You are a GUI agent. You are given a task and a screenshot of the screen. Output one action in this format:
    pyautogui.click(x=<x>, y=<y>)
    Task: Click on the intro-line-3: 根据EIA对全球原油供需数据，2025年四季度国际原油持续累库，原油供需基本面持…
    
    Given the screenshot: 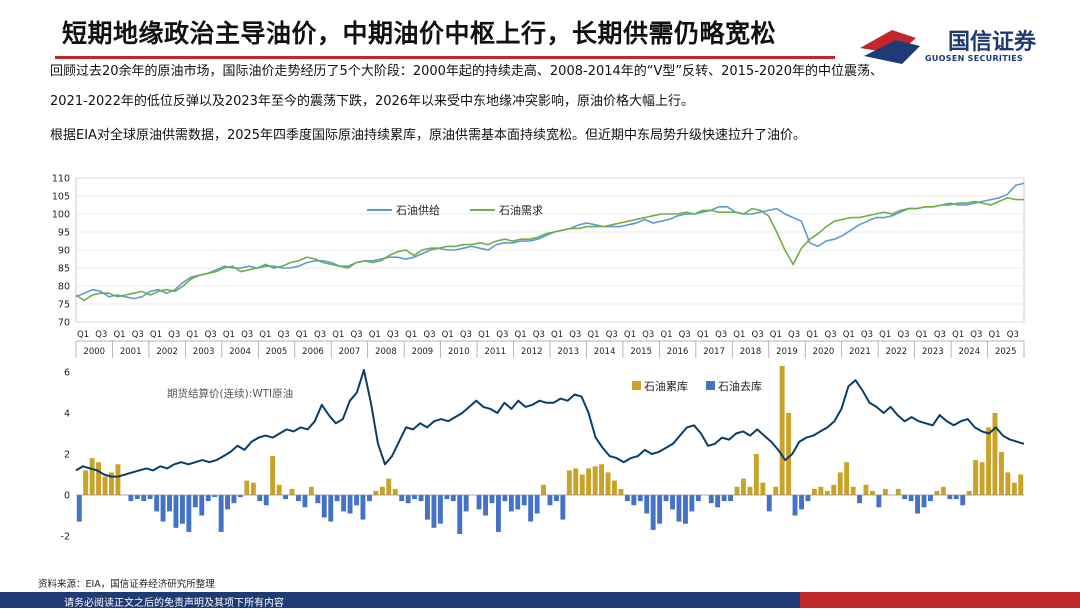 What is the action you would take?
    pyautogui.click(x=428, y=135)
    